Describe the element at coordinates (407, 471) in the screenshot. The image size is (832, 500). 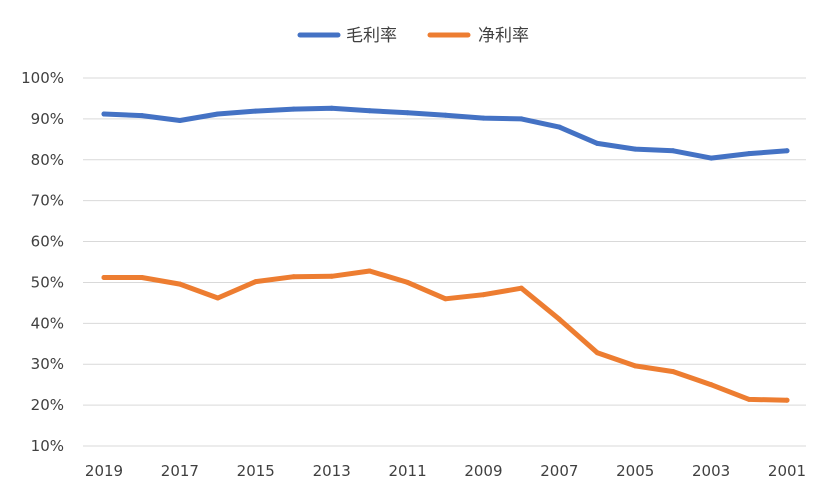
I see `x-tick-label: 2011` at that location.